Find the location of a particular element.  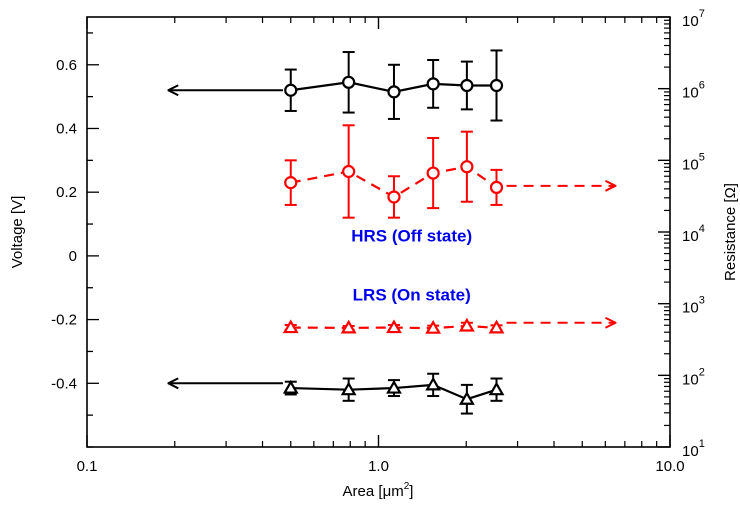

y-right-tick-label: 10⁴ is located at coordinates (693, 234).